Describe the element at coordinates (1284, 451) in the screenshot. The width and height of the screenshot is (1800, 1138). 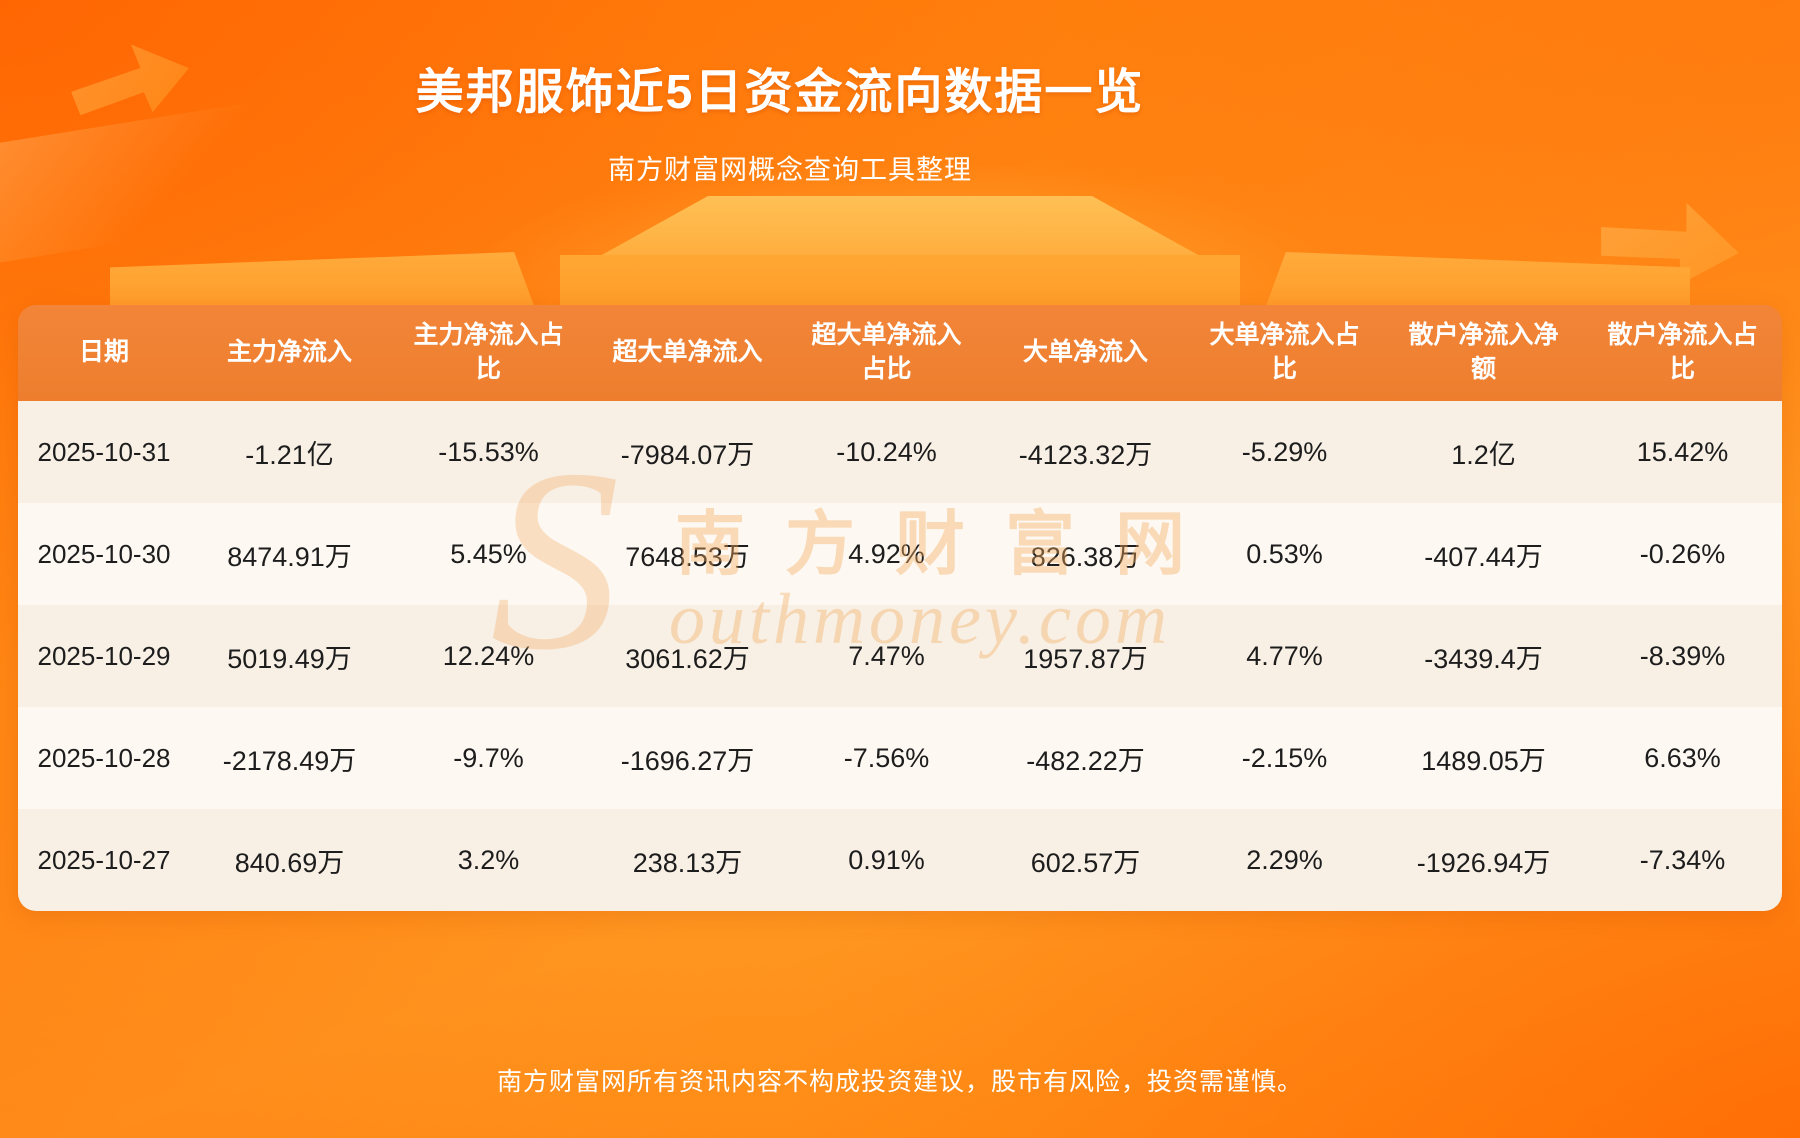
I see `cell-large-net-inflow-ratio: -5.29%` at that location.